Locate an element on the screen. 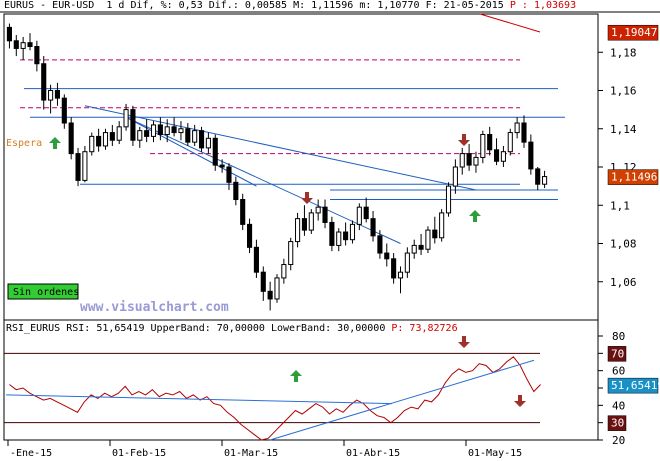 Image resolution: width=660 pixels, height=461 pixels. y-tick-label: 1,08 is located at coordinates (623, 244).